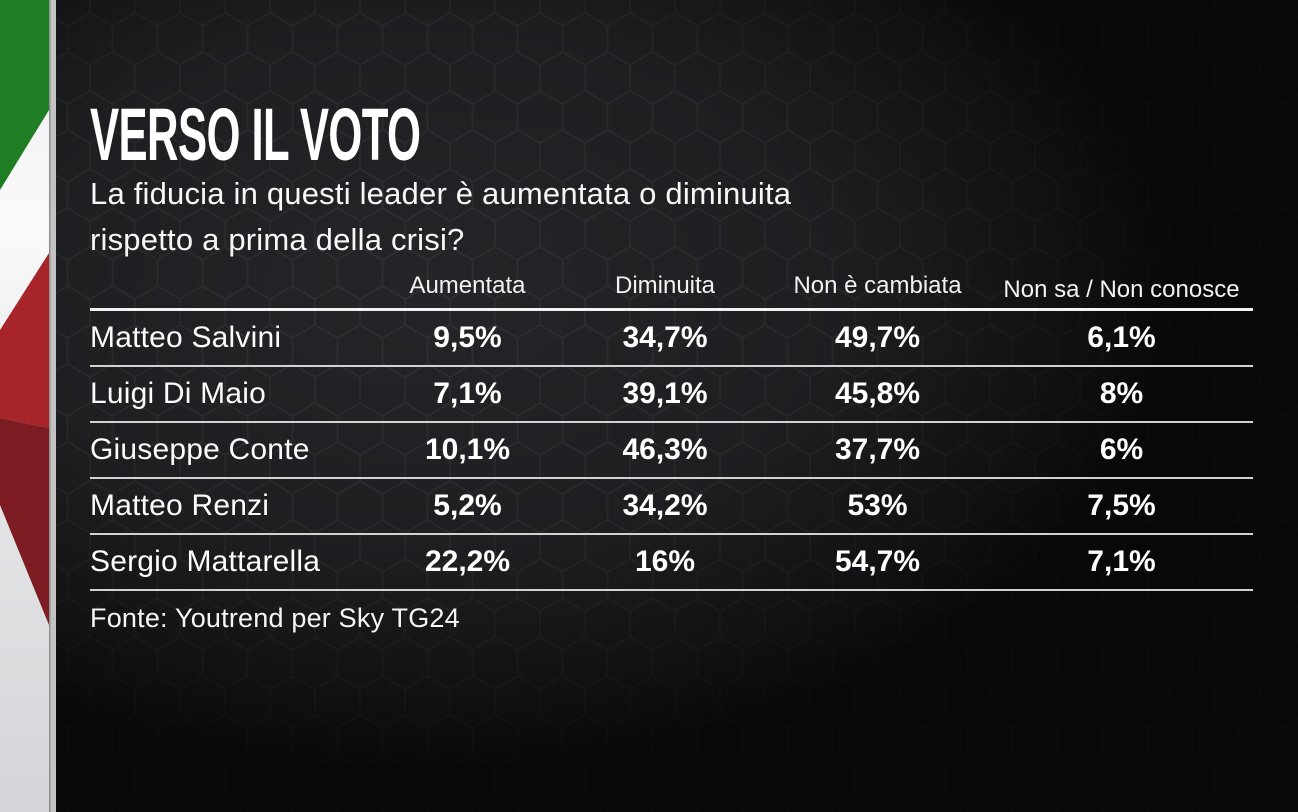  I want to click on value-cell: 37,7%, so click(877, 449).